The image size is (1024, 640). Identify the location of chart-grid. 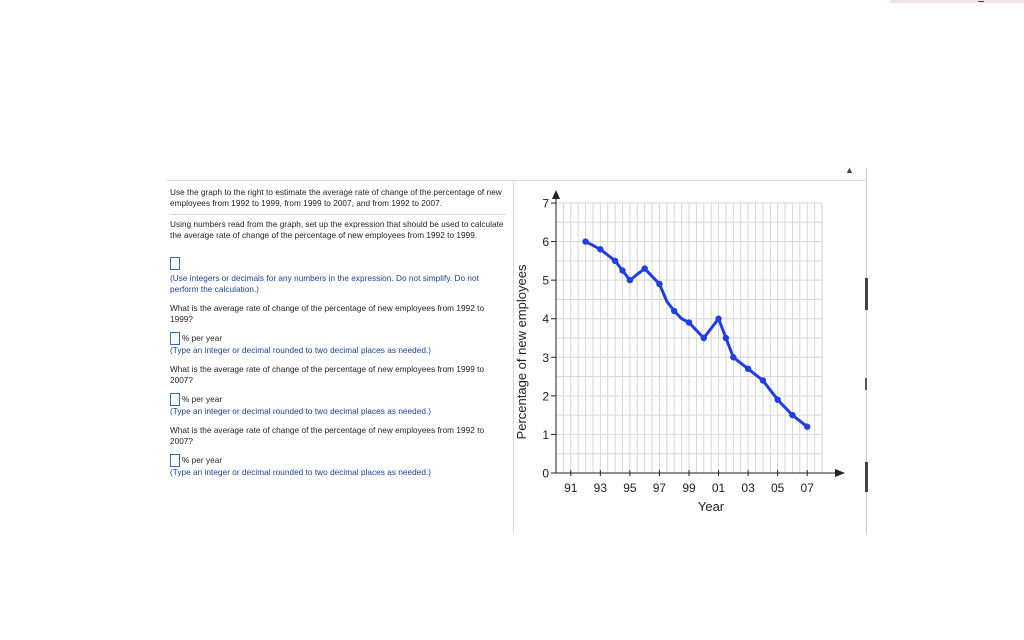
(689, 337).